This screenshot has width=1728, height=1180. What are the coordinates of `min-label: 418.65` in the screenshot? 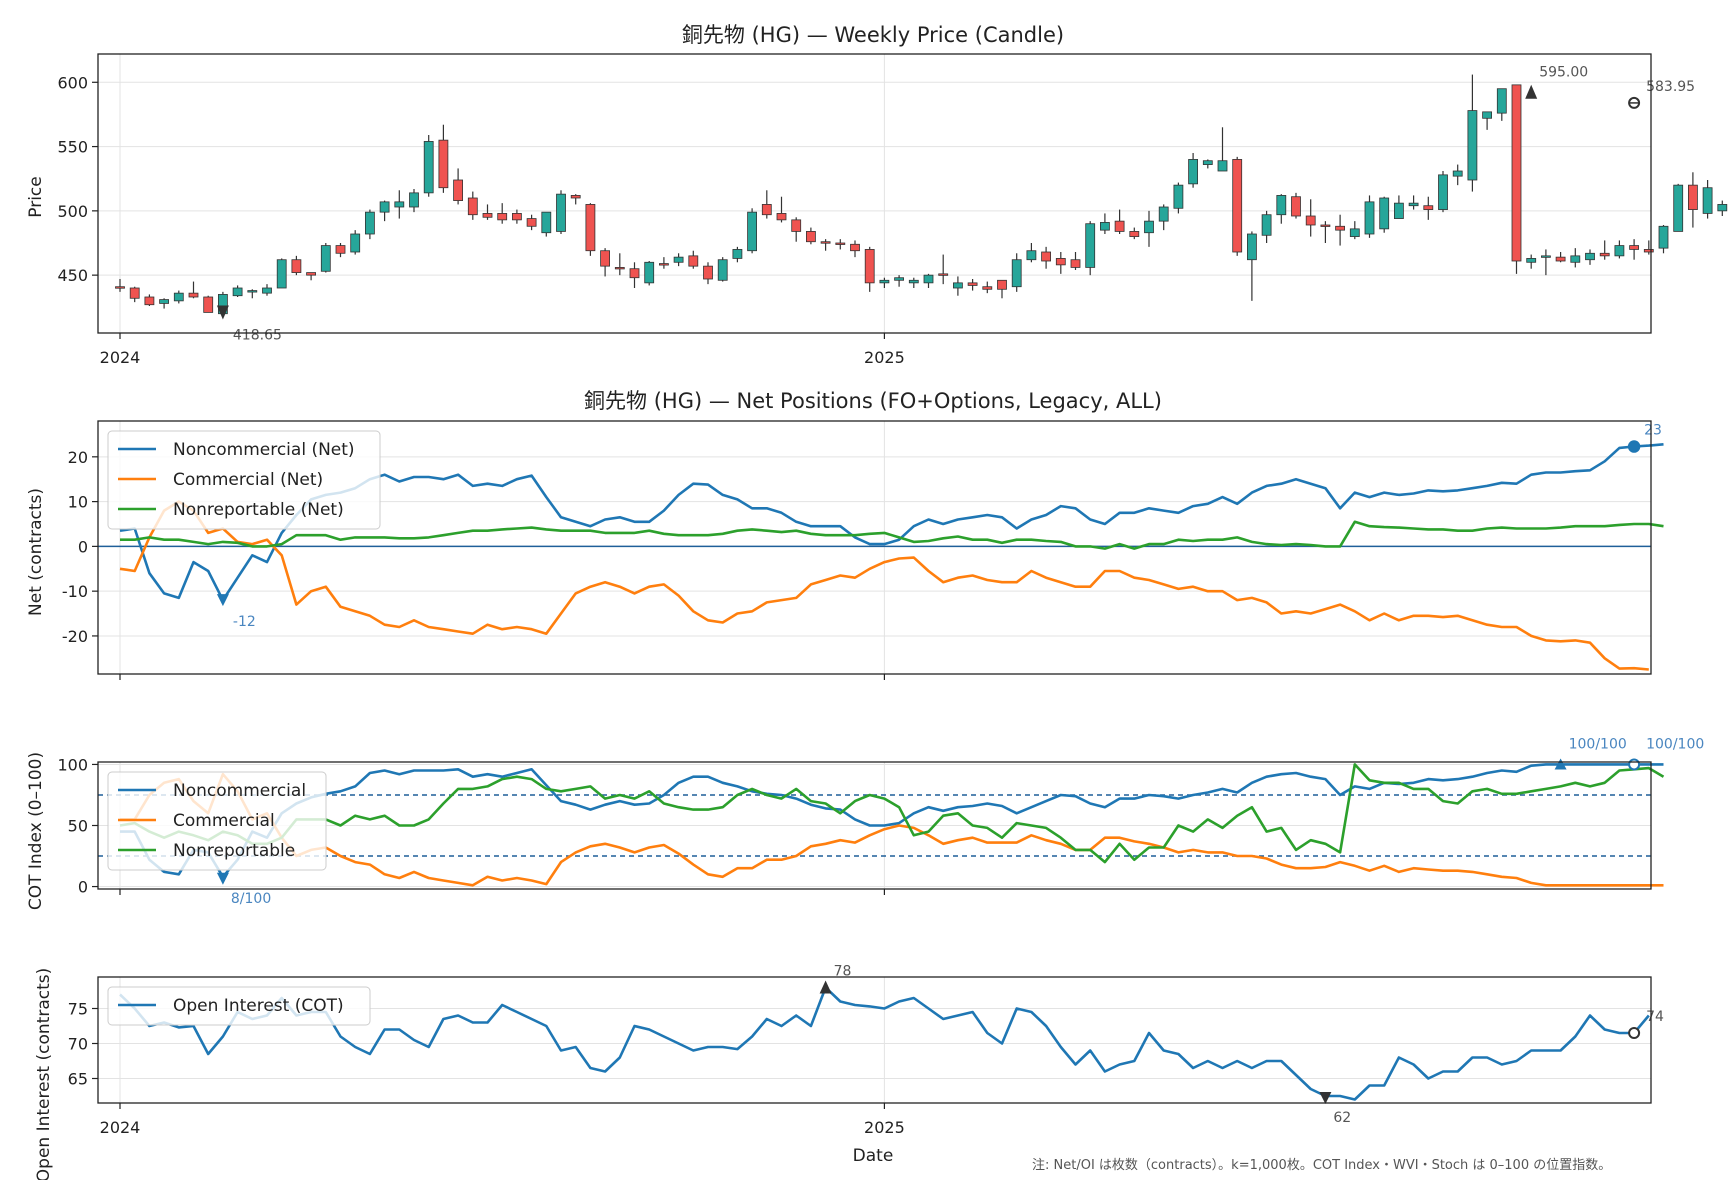 It's located at (257, 335).